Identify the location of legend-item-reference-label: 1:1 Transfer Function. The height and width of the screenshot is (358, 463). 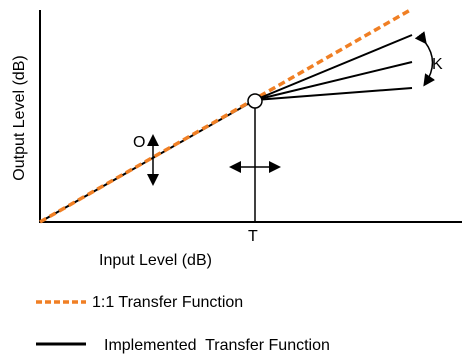
(167, 302).